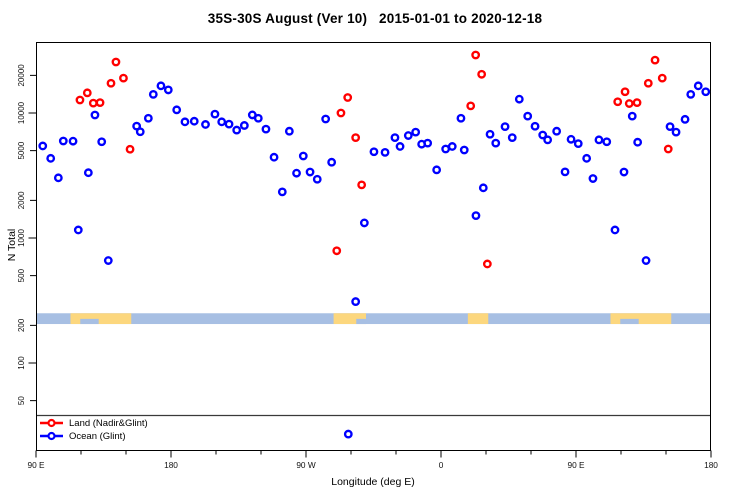 Image resolution: width=750 pixels, height=500 pixels. What do you see at coordinates (51, 423) in the screenshot?
I see `legend-marker-land` at bounding box center [51, 423].